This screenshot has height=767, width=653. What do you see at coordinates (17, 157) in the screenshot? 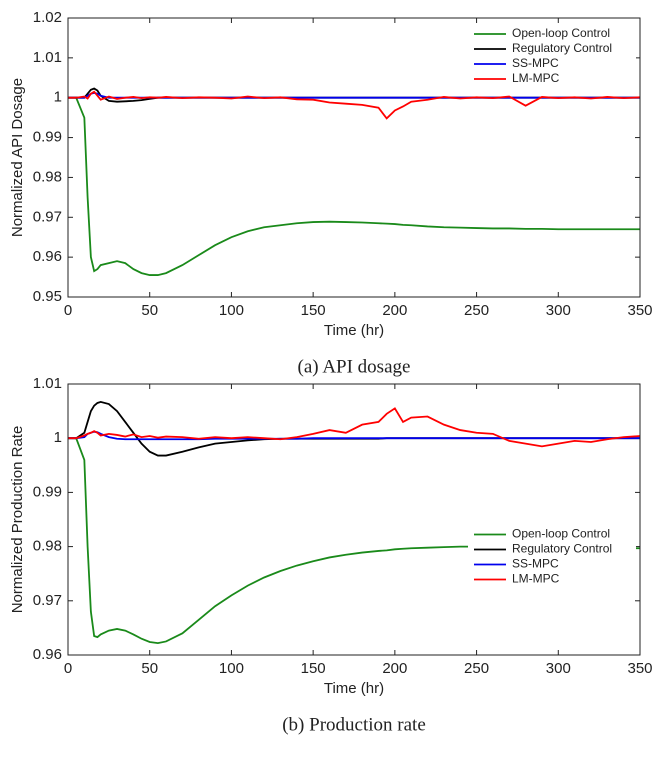
I see `y-axis-label: Normalized API Dosage` at bounding box center [17, 157].